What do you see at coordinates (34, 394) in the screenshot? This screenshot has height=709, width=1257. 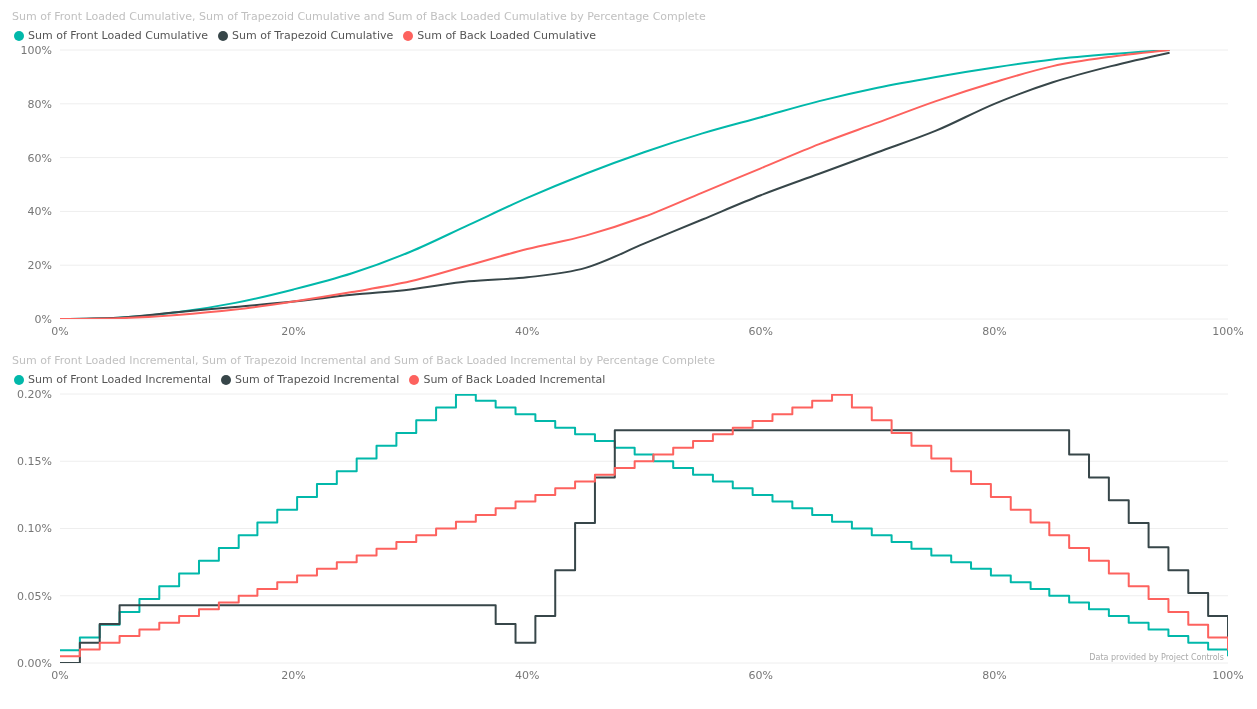 I see `y-tick-label: 0.20%` at bounding box center [34, 394].